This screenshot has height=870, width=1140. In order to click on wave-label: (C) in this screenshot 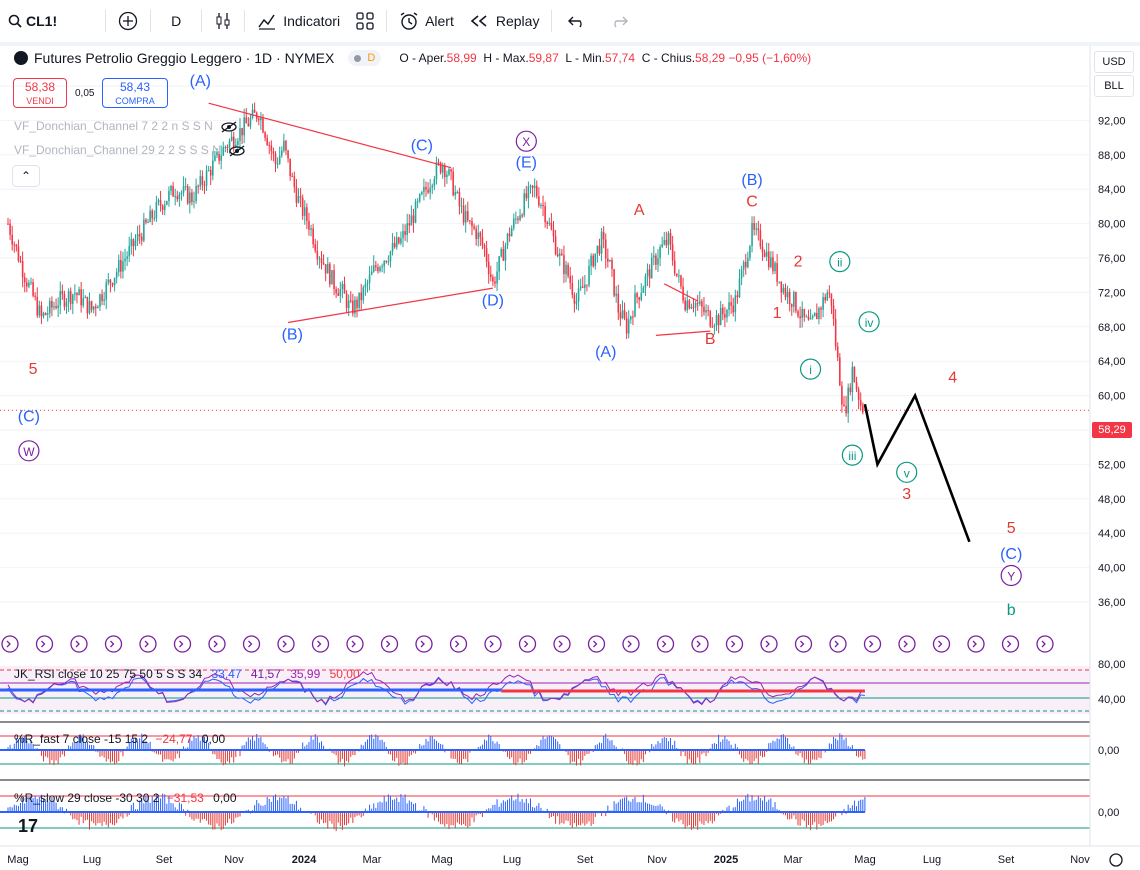, I will do `click(422, 146)`.